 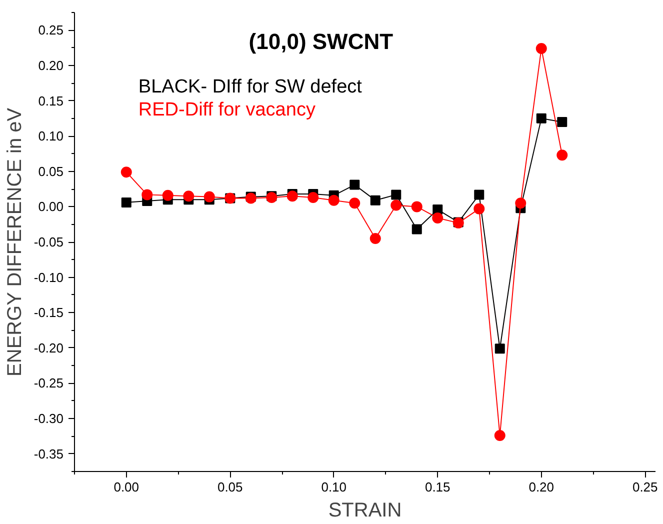 I want to click on y-tick-label: -0.25, so click(x=49, y=383).